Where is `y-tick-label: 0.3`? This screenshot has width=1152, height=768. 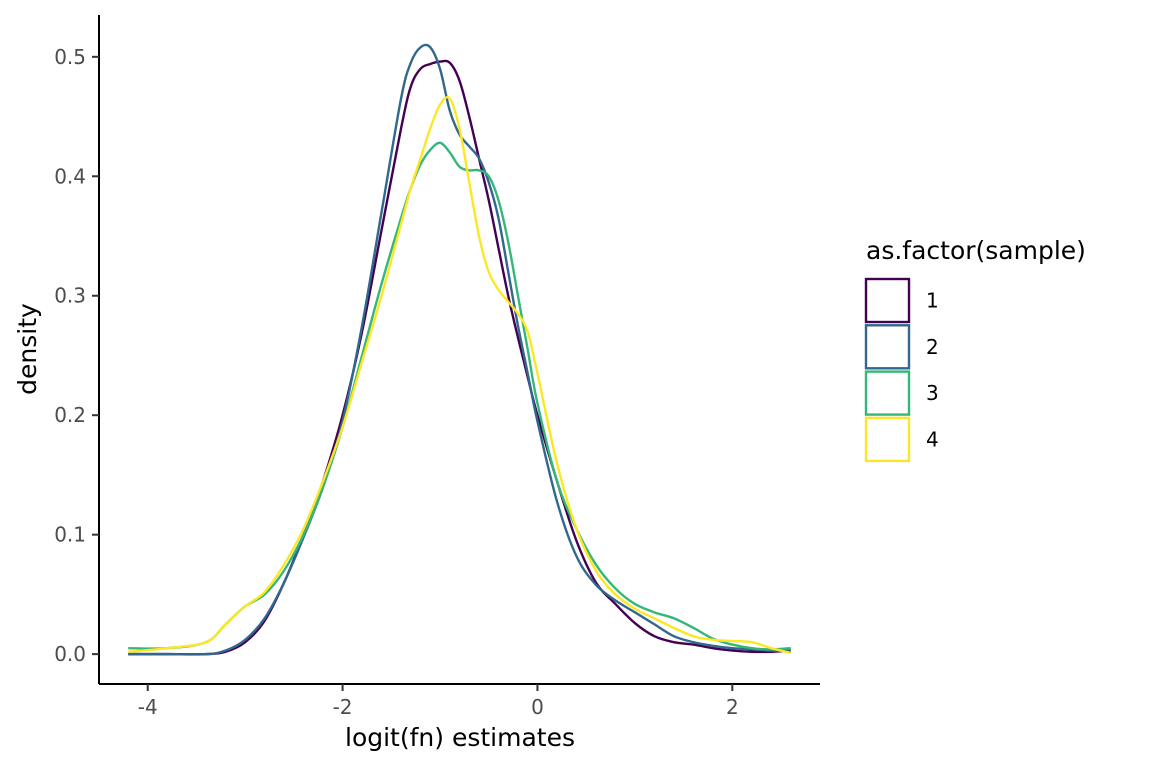
y-tick-label: 0.3 is located at coordinates (70, 296).